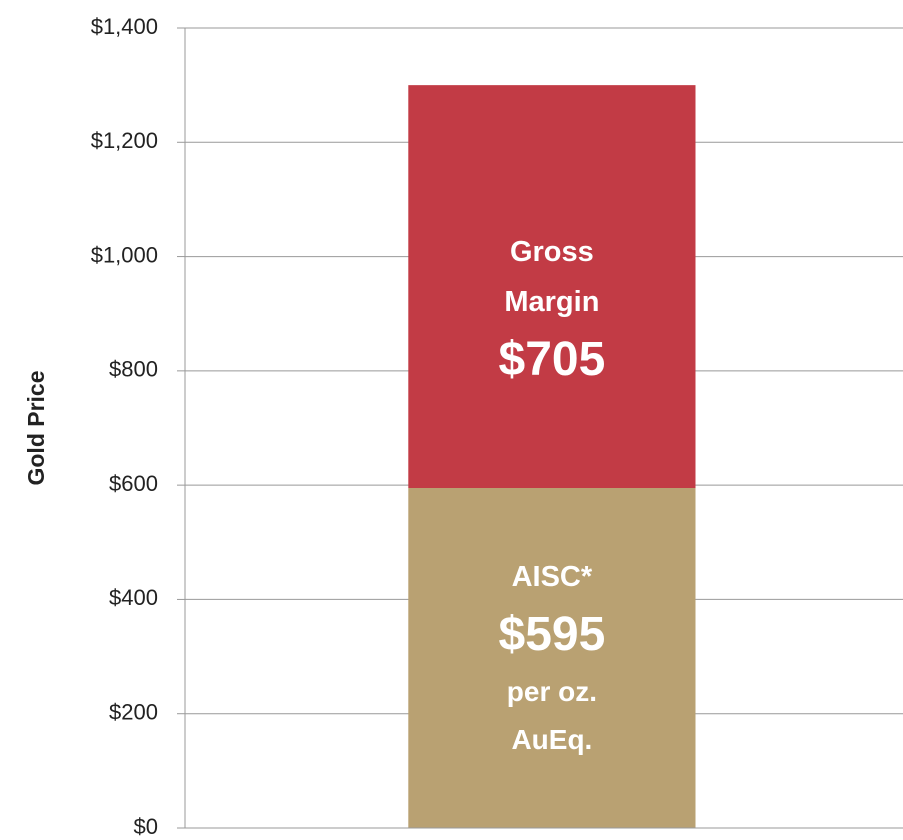 This screenshot has height=840, width=903. Describe the element at coordinates (146, 826) in the screenshot. I see `y-tick-label: $0` at that location.